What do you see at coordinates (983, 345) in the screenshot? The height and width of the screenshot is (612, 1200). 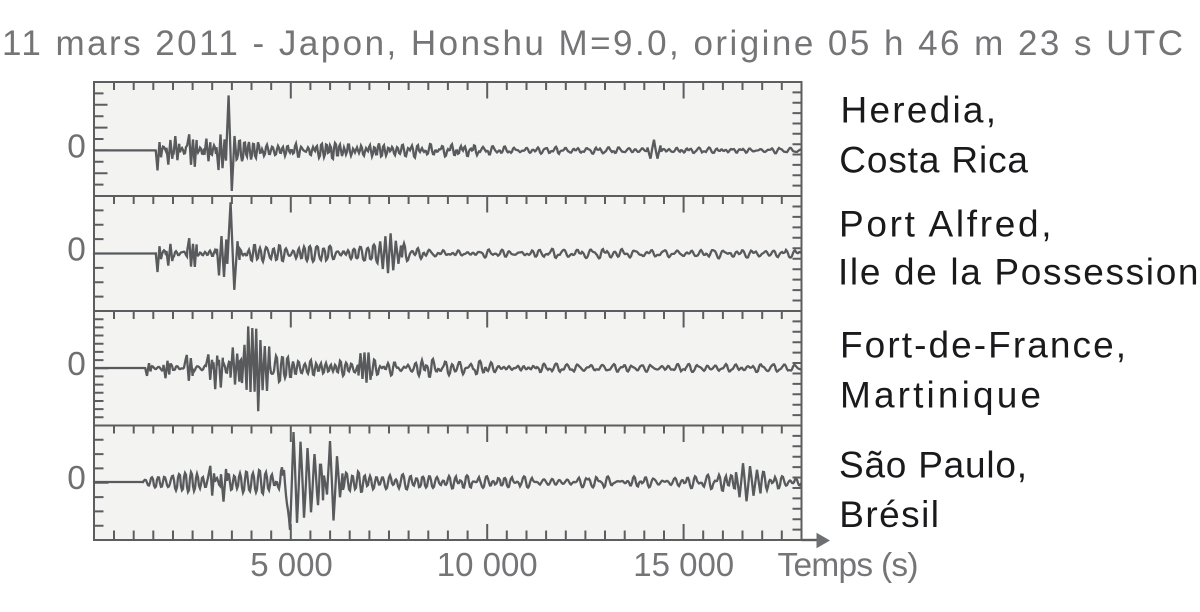 I see `svg-text: Fort-de-France,` at bounding box center [983, 345].